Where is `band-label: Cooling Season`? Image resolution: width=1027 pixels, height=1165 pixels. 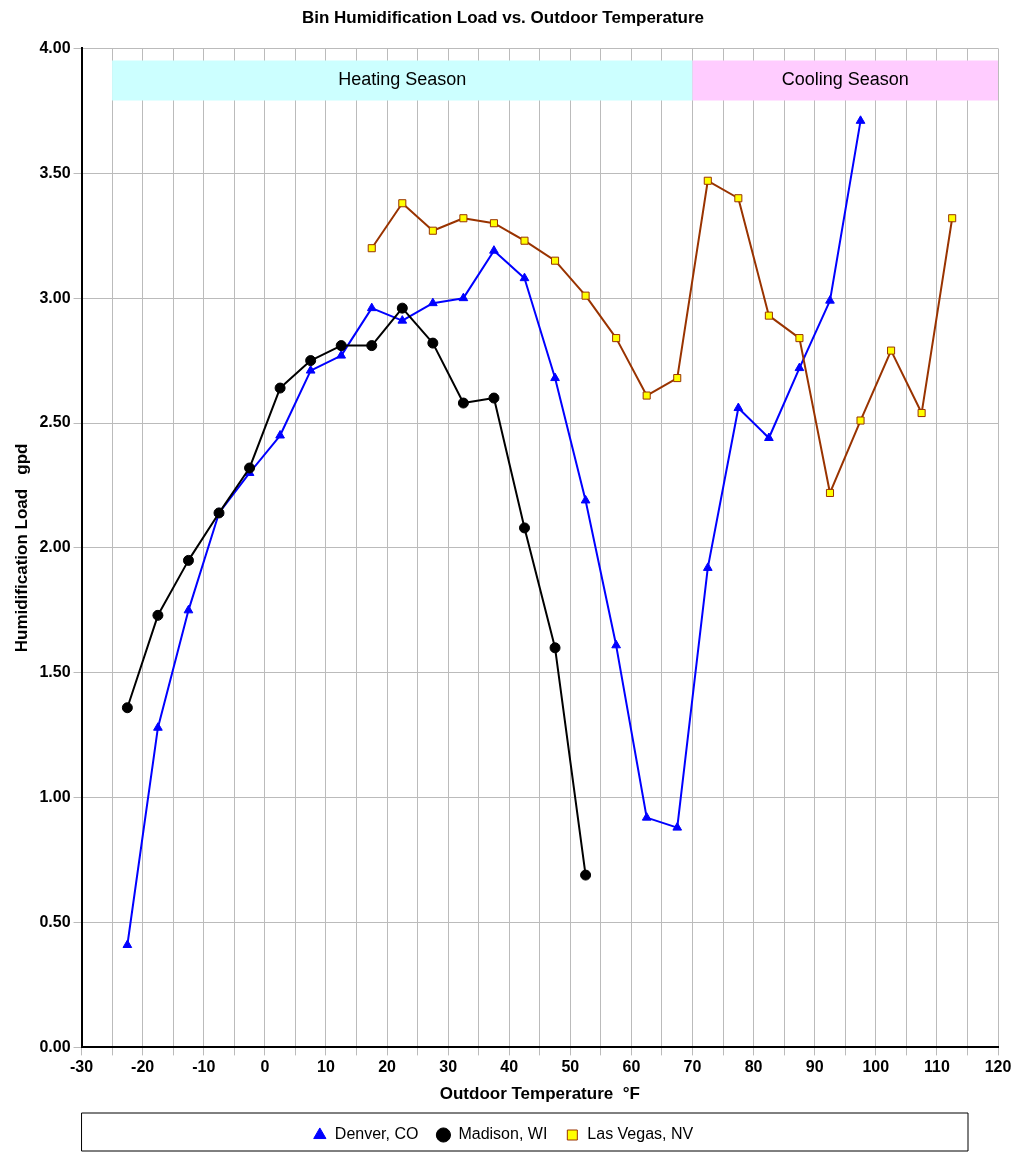 band-label: Cooling Season is located at coordinates (845, 79).